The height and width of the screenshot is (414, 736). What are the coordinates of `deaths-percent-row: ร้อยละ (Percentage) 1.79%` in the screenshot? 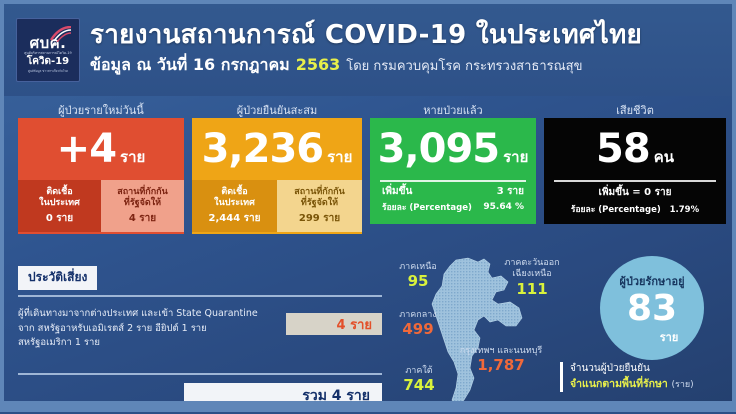 It's located at (635, 208).